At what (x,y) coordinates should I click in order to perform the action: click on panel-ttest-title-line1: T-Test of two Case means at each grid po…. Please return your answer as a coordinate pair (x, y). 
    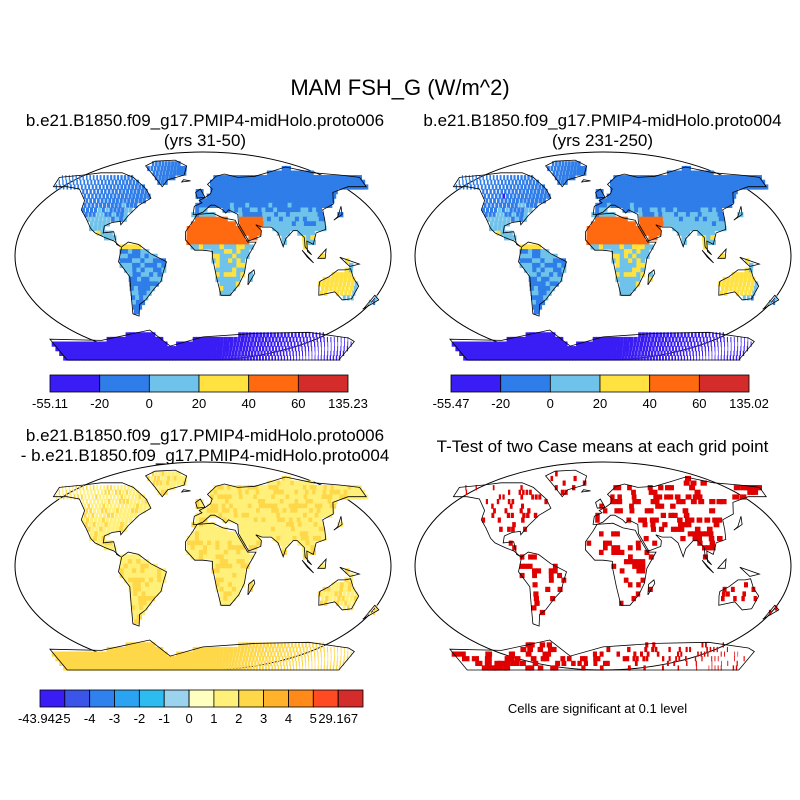
    Looking at the image, I should click on (602, 446).